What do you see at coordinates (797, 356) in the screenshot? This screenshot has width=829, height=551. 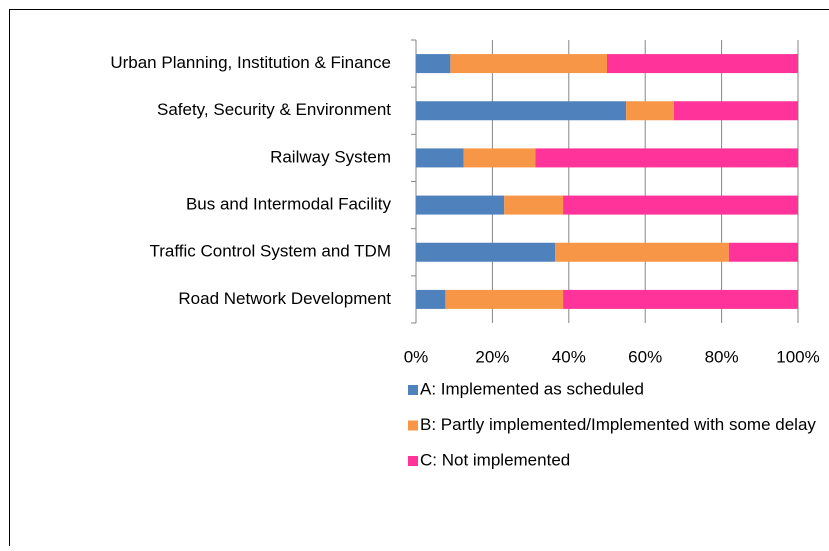 I see `x-tick-label: 100%` at bounding box center [797, 356].